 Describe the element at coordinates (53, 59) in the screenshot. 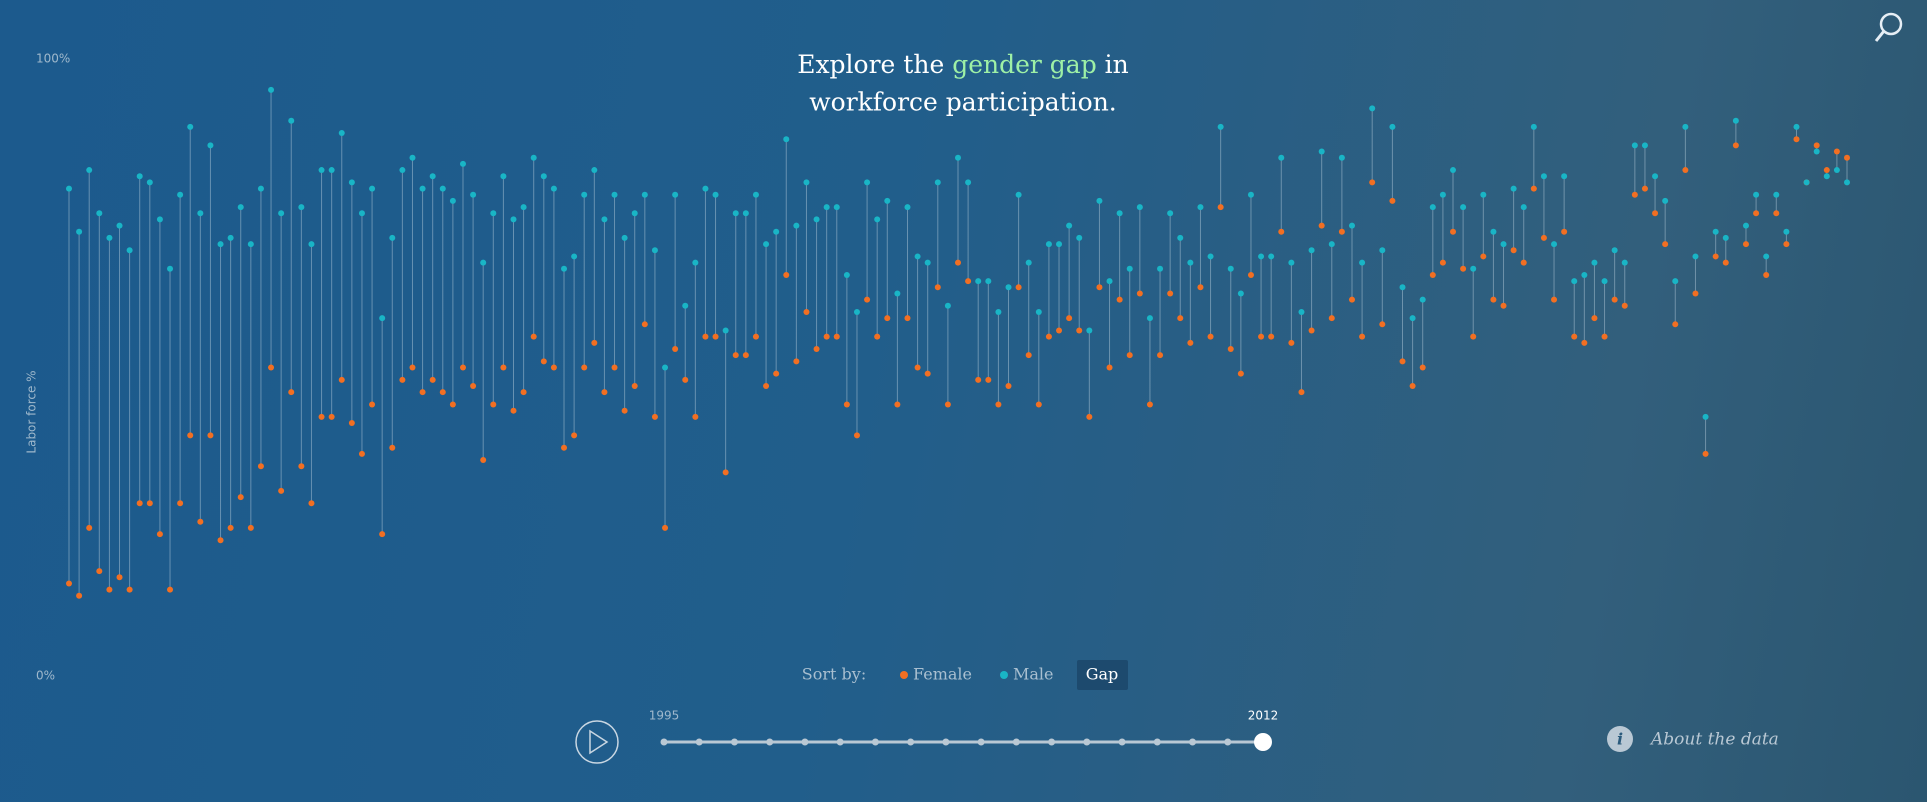

I see `y-tick-label: 100%` at that location.